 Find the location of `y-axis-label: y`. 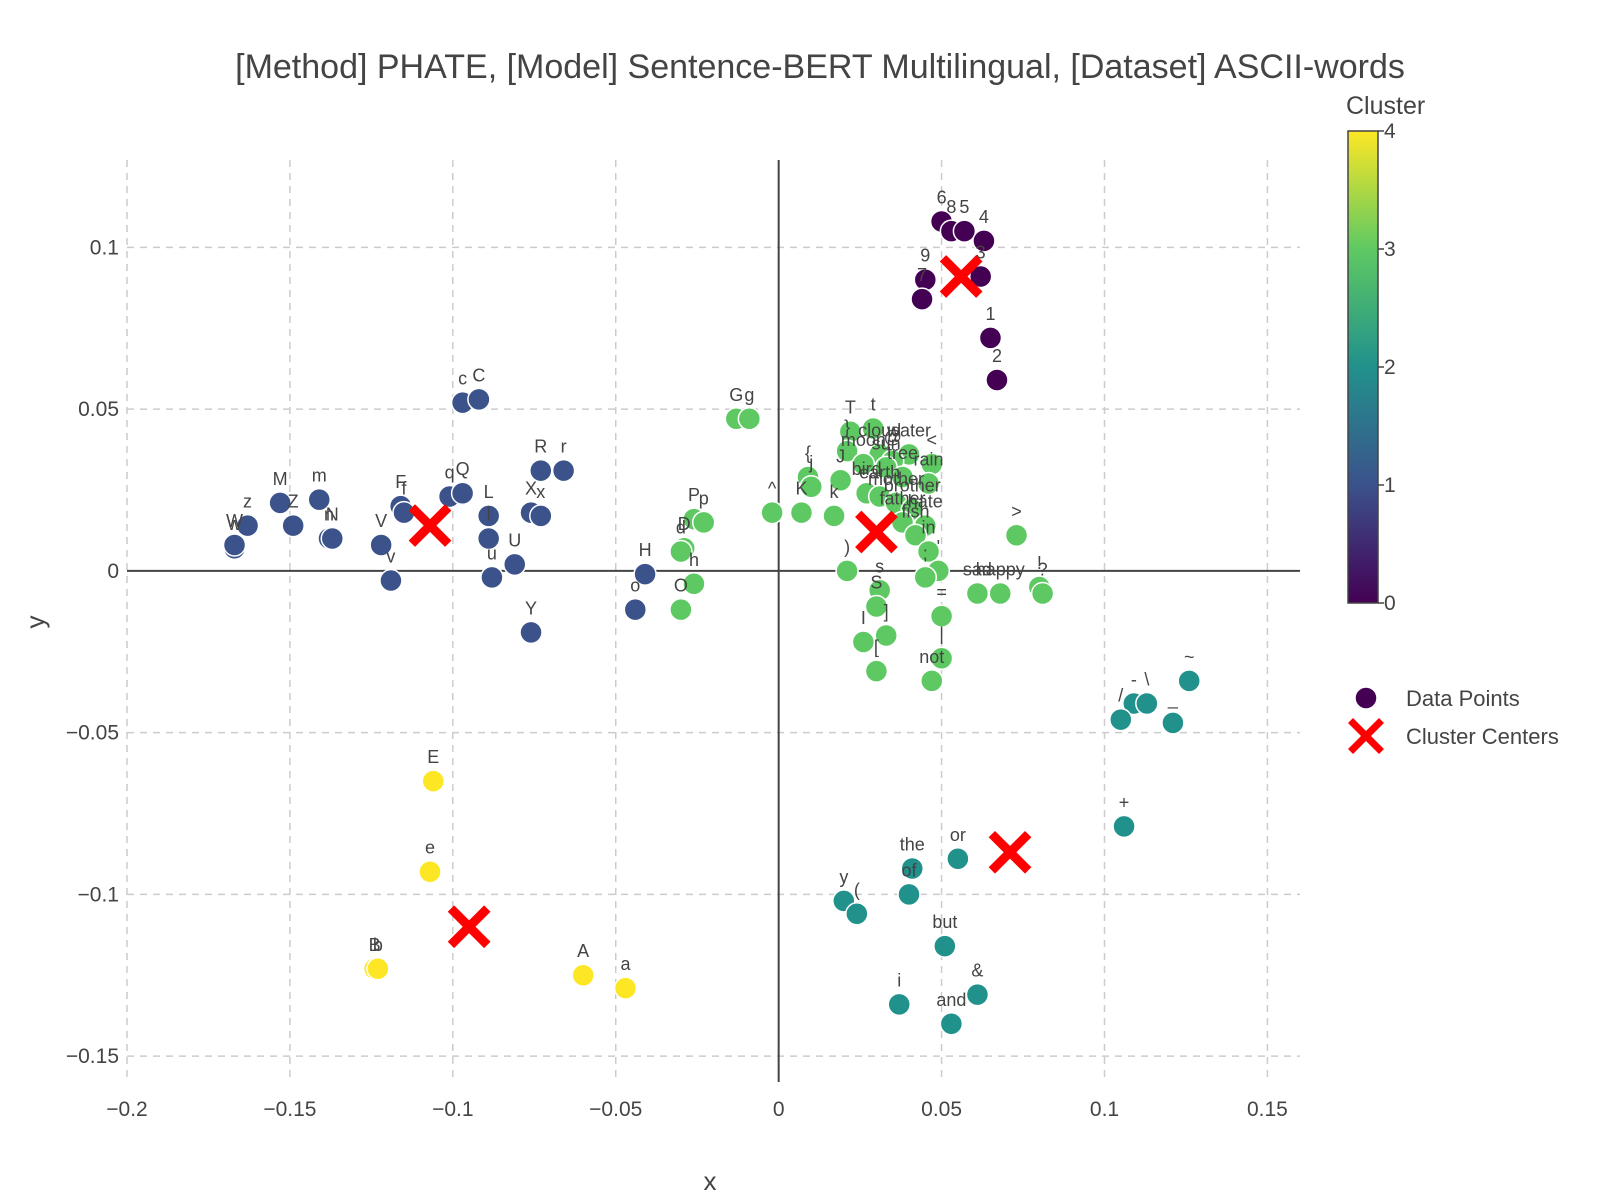

y-axis-label: y is located at coordinates (35, 622).